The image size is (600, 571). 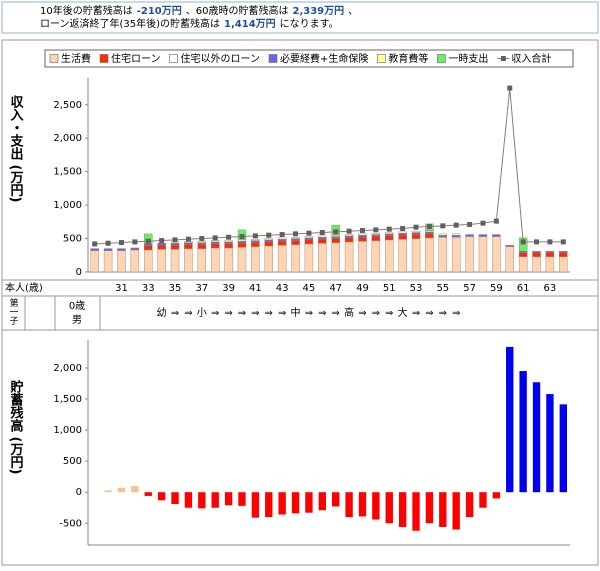 What do you see at coordinates (201, 288) in the screenshot?
I see `x-tick-label: 37` at bounding box center [201, 288].